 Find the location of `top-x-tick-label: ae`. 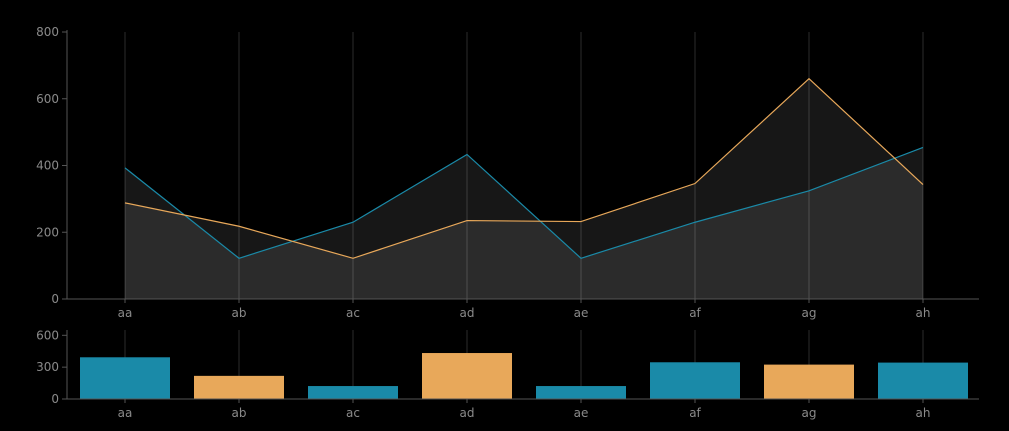

top-x-tick-label: ae is located at coordinates (581, 313).